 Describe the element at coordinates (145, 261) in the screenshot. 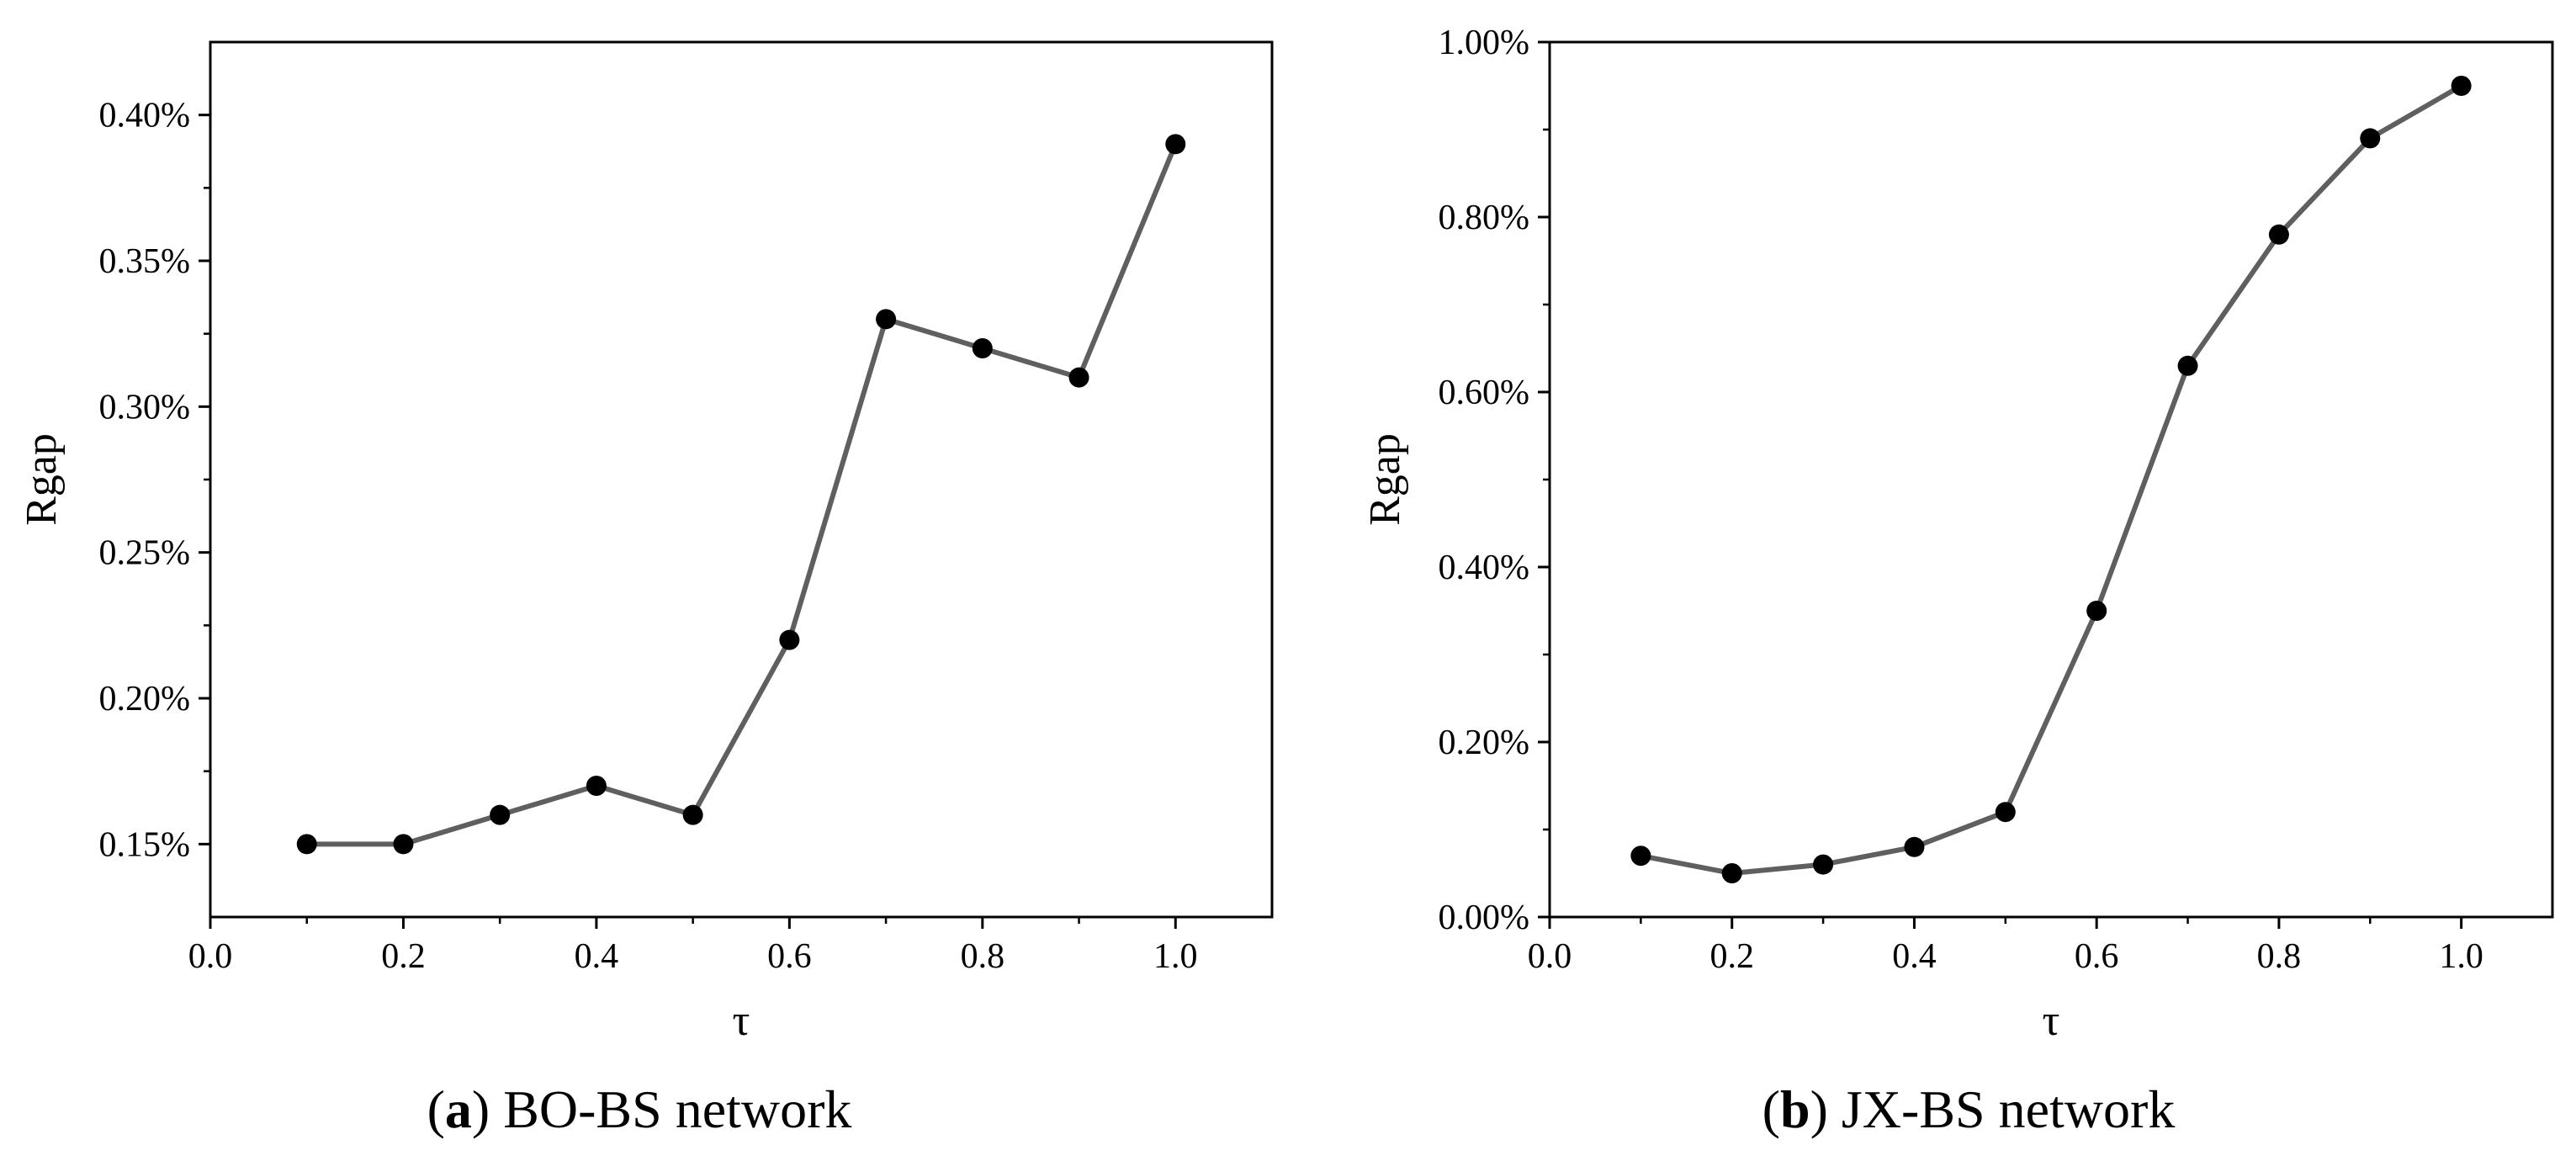

I see `y-tick-label: 0.35%` at that location.